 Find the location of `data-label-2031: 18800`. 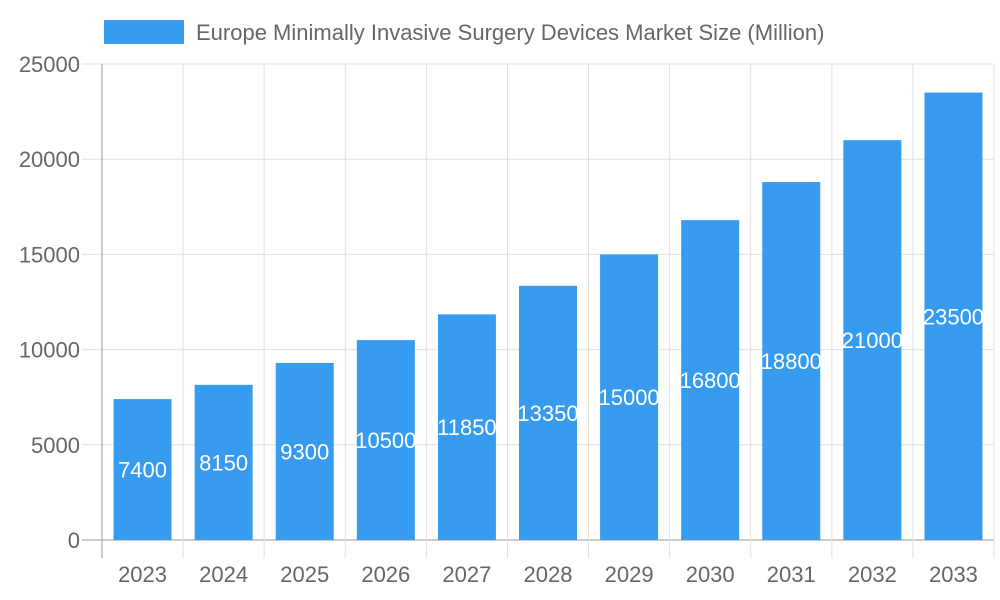

data-label-2031: 18800 is located at coordinates (791, 361).